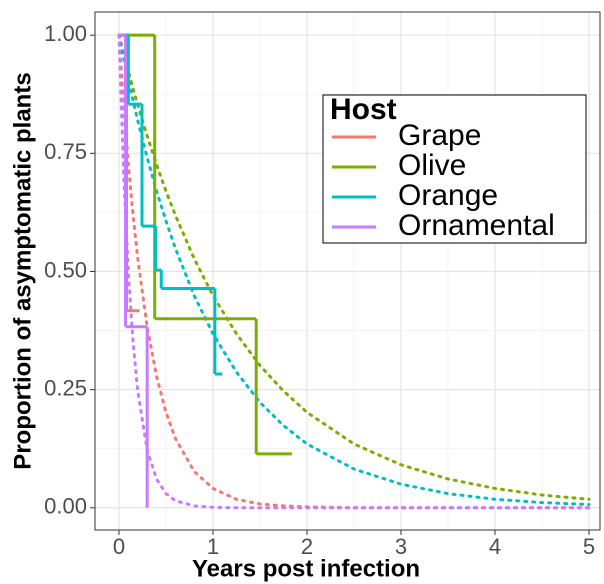  I want to click on y-tick-label: 0.75, so click(65, 151).